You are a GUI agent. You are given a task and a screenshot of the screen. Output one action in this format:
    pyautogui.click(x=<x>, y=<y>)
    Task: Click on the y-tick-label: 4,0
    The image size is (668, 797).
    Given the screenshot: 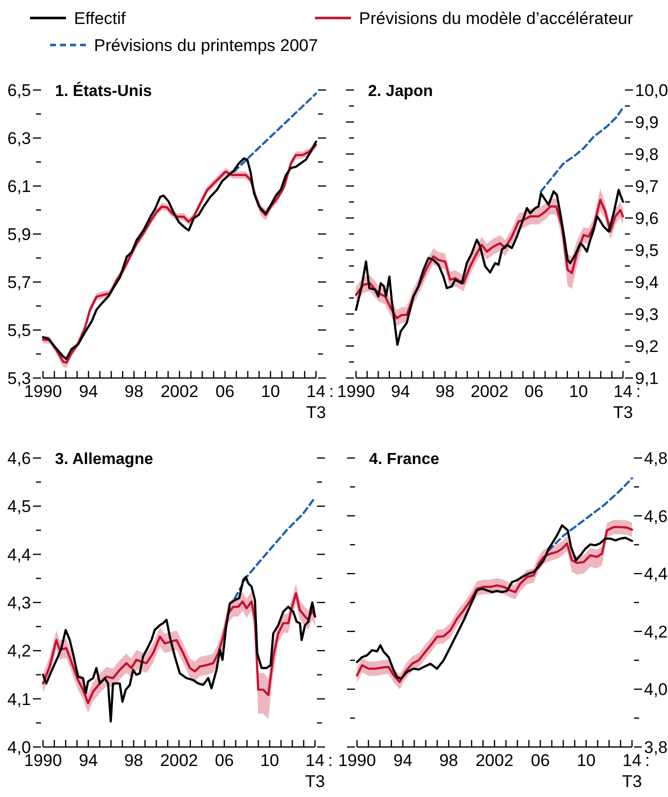 What is the action you would take?
    pyautogui.click(x=19, y=747)
    